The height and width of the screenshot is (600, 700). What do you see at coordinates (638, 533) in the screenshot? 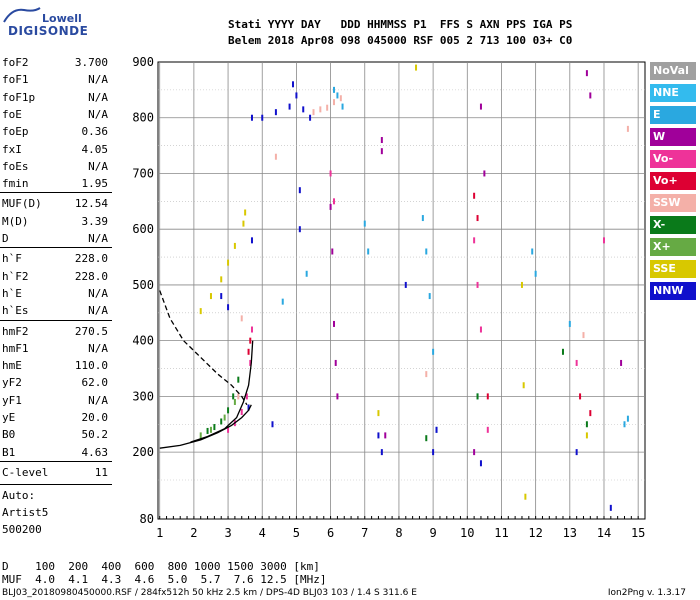
I see `x-tick-label: 15` at bounding box center [638, 533].